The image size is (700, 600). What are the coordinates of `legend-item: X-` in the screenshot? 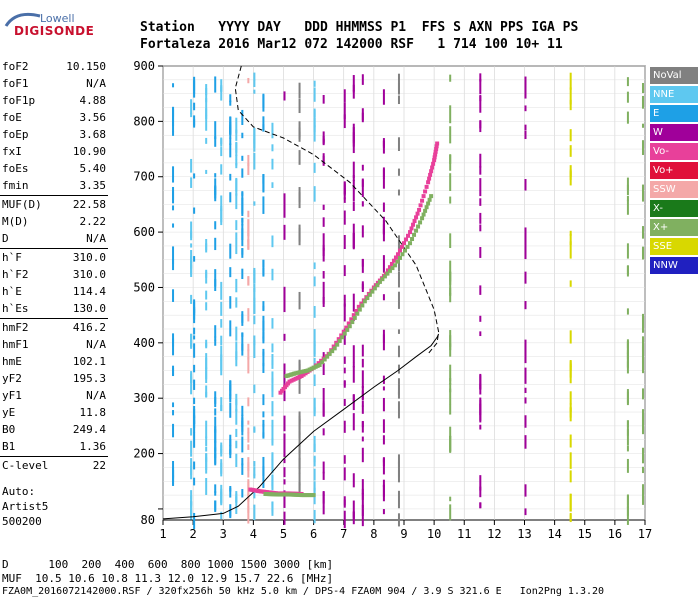 It's located at (674, 208).